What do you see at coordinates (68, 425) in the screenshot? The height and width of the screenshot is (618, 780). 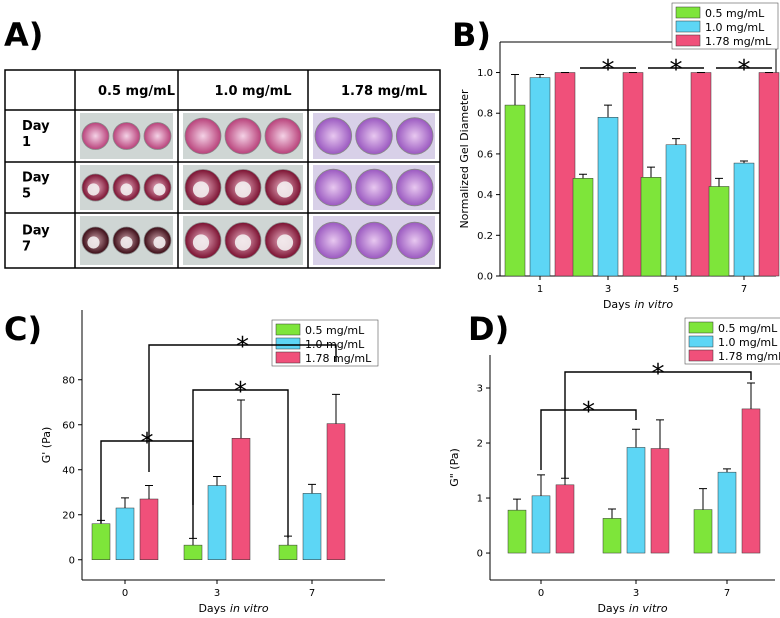 I see `y-tick-label: 60` at bounding box center [68, 425].